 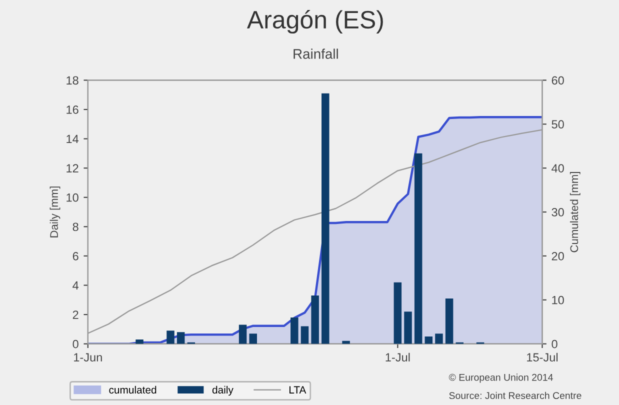 I want to click on y-tick-label: 16, so click(x=72, y=110).